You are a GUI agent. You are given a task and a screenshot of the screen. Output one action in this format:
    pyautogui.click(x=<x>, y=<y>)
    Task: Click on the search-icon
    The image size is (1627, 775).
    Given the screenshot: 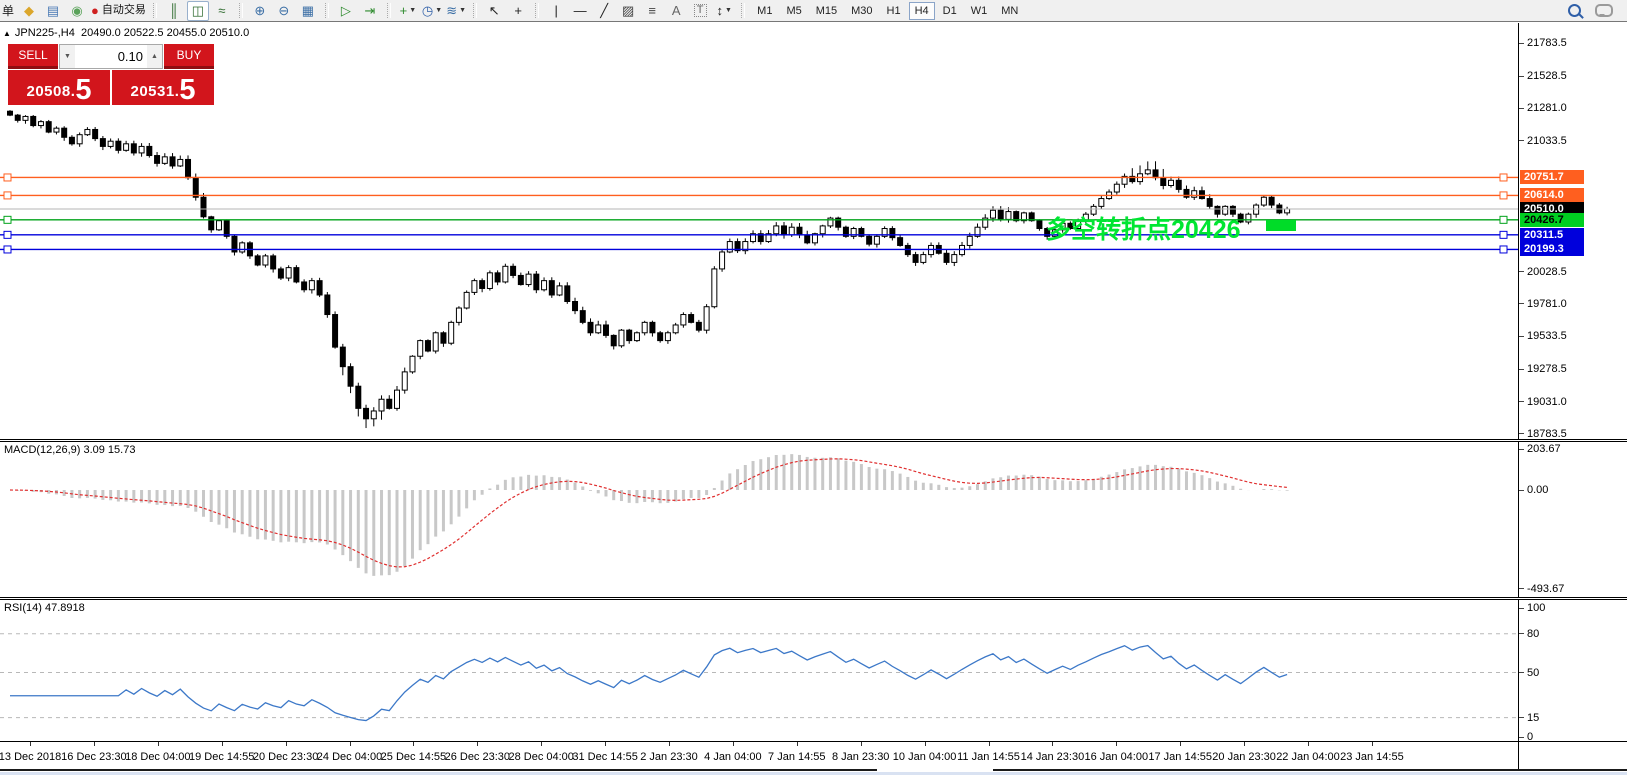 What is the action you would take?
    pyautogui.click(x=1574, y=10)
    